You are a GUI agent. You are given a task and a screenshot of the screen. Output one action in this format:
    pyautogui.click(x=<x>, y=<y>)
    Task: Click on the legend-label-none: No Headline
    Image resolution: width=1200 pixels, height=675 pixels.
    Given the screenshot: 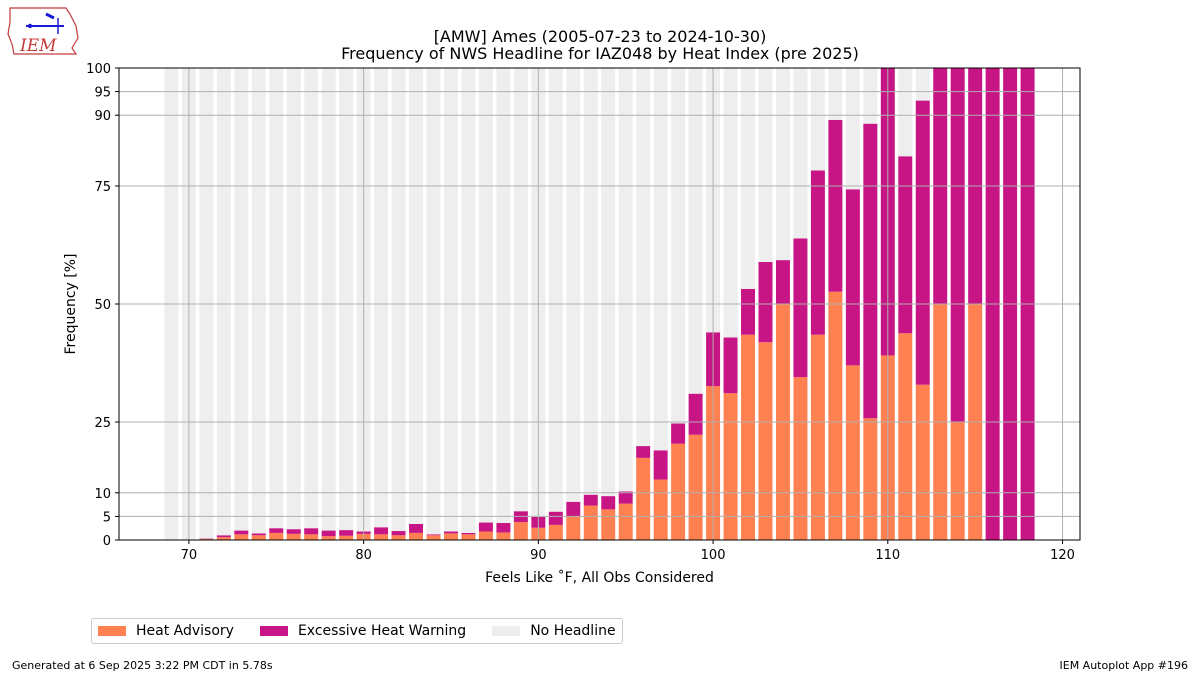 What is the action you would take?
    pyautogui.click(x=573, y=631)
    